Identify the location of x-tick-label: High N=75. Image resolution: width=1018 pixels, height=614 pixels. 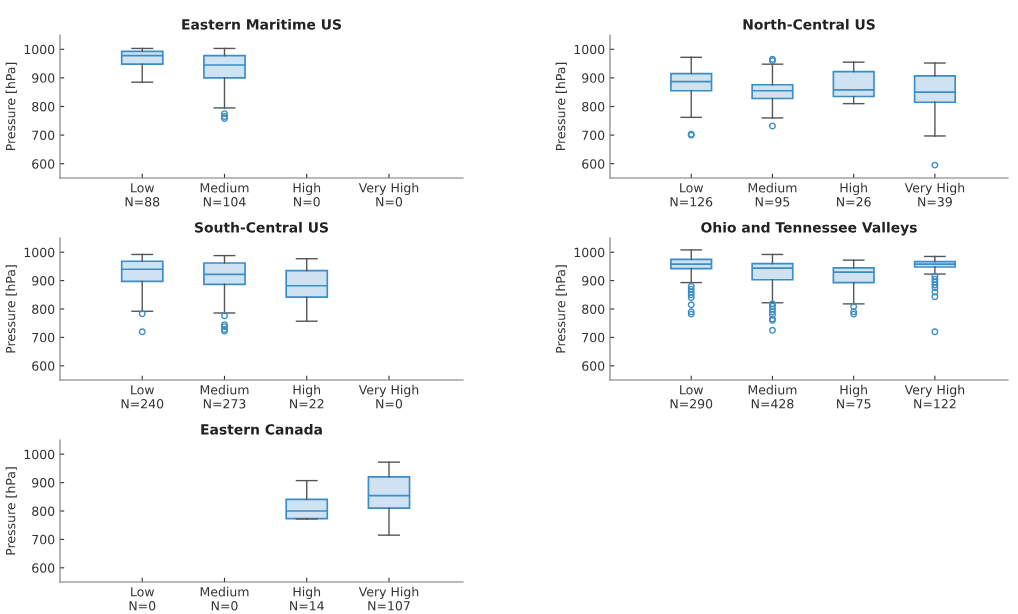
(854, 396).